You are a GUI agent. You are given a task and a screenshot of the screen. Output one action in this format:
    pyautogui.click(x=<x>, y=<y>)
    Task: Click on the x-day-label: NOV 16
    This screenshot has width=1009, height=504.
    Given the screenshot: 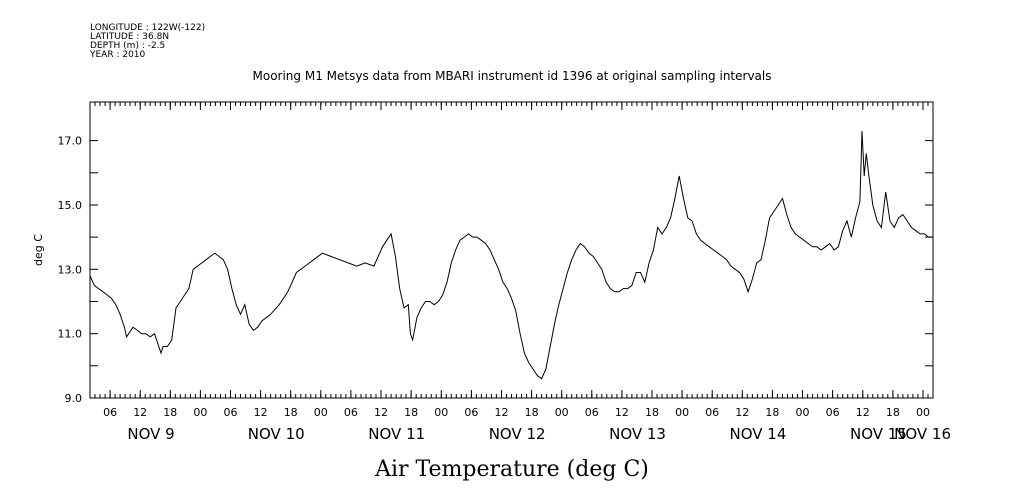 What is the action you would take?
    pyautogui.click(x=922, y=434)
    